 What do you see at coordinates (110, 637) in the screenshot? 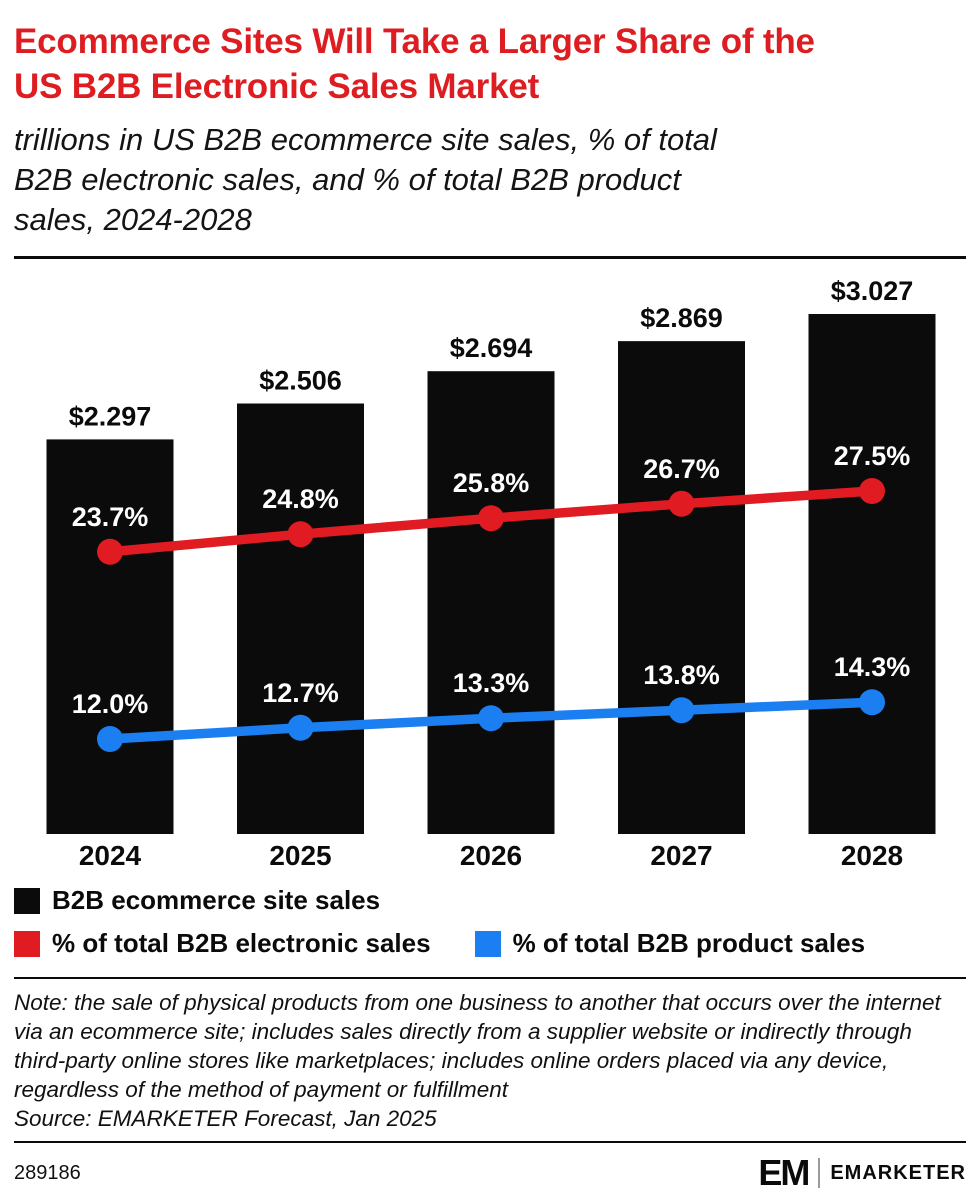
I see `bar-2024` at bounding box center [110, 637].